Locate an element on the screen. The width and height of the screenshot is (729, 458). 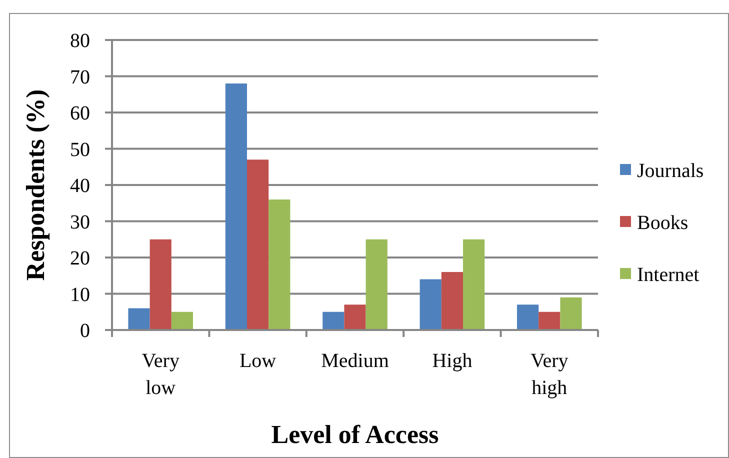
y-tick-label: 50 is located at coordinates (80, 149).